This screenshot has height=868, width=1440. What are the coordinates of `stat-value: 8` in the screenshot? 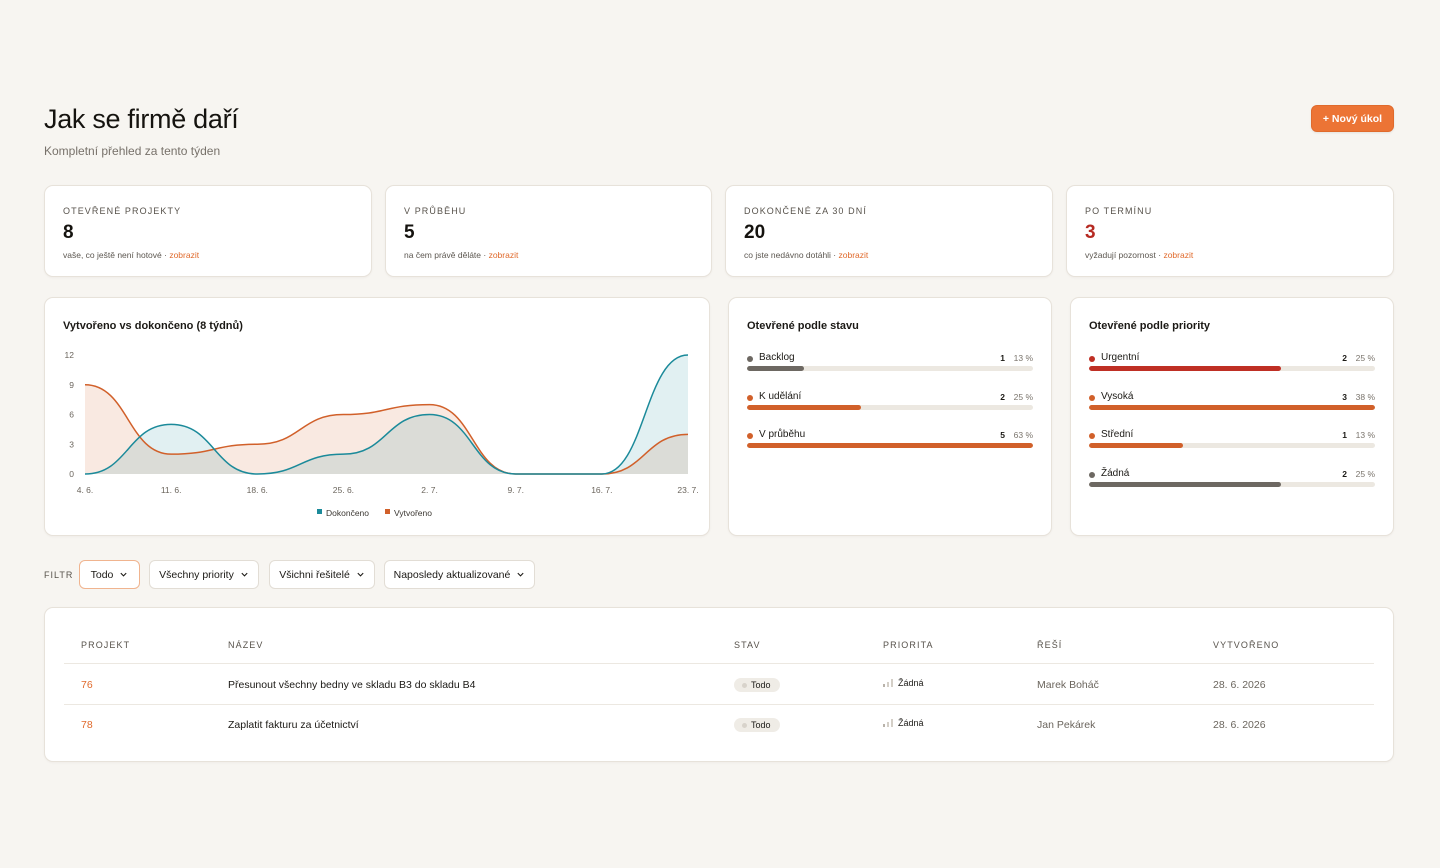 It's located at (68, 232).